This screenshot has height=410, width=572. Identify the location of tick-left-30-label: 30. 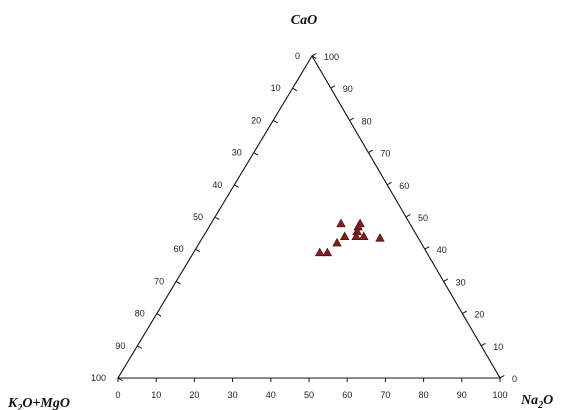
(237, 153).